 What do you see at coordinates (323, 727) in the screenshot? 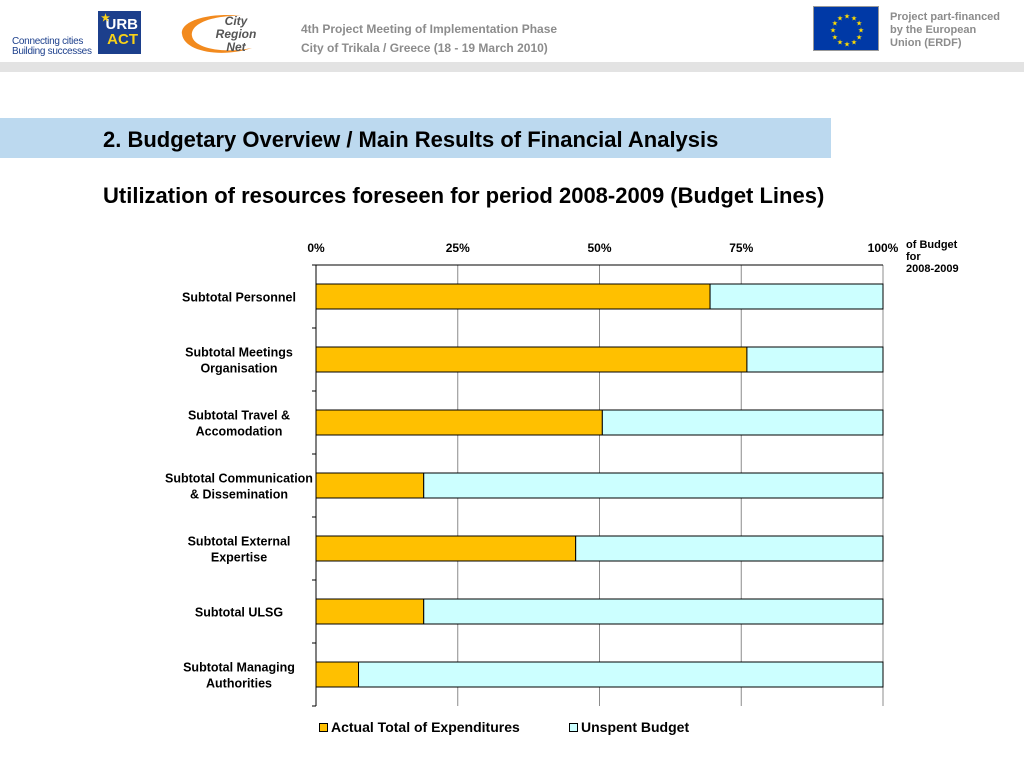
I see `legend-swatch-actual` at bounding box center [323, 727].